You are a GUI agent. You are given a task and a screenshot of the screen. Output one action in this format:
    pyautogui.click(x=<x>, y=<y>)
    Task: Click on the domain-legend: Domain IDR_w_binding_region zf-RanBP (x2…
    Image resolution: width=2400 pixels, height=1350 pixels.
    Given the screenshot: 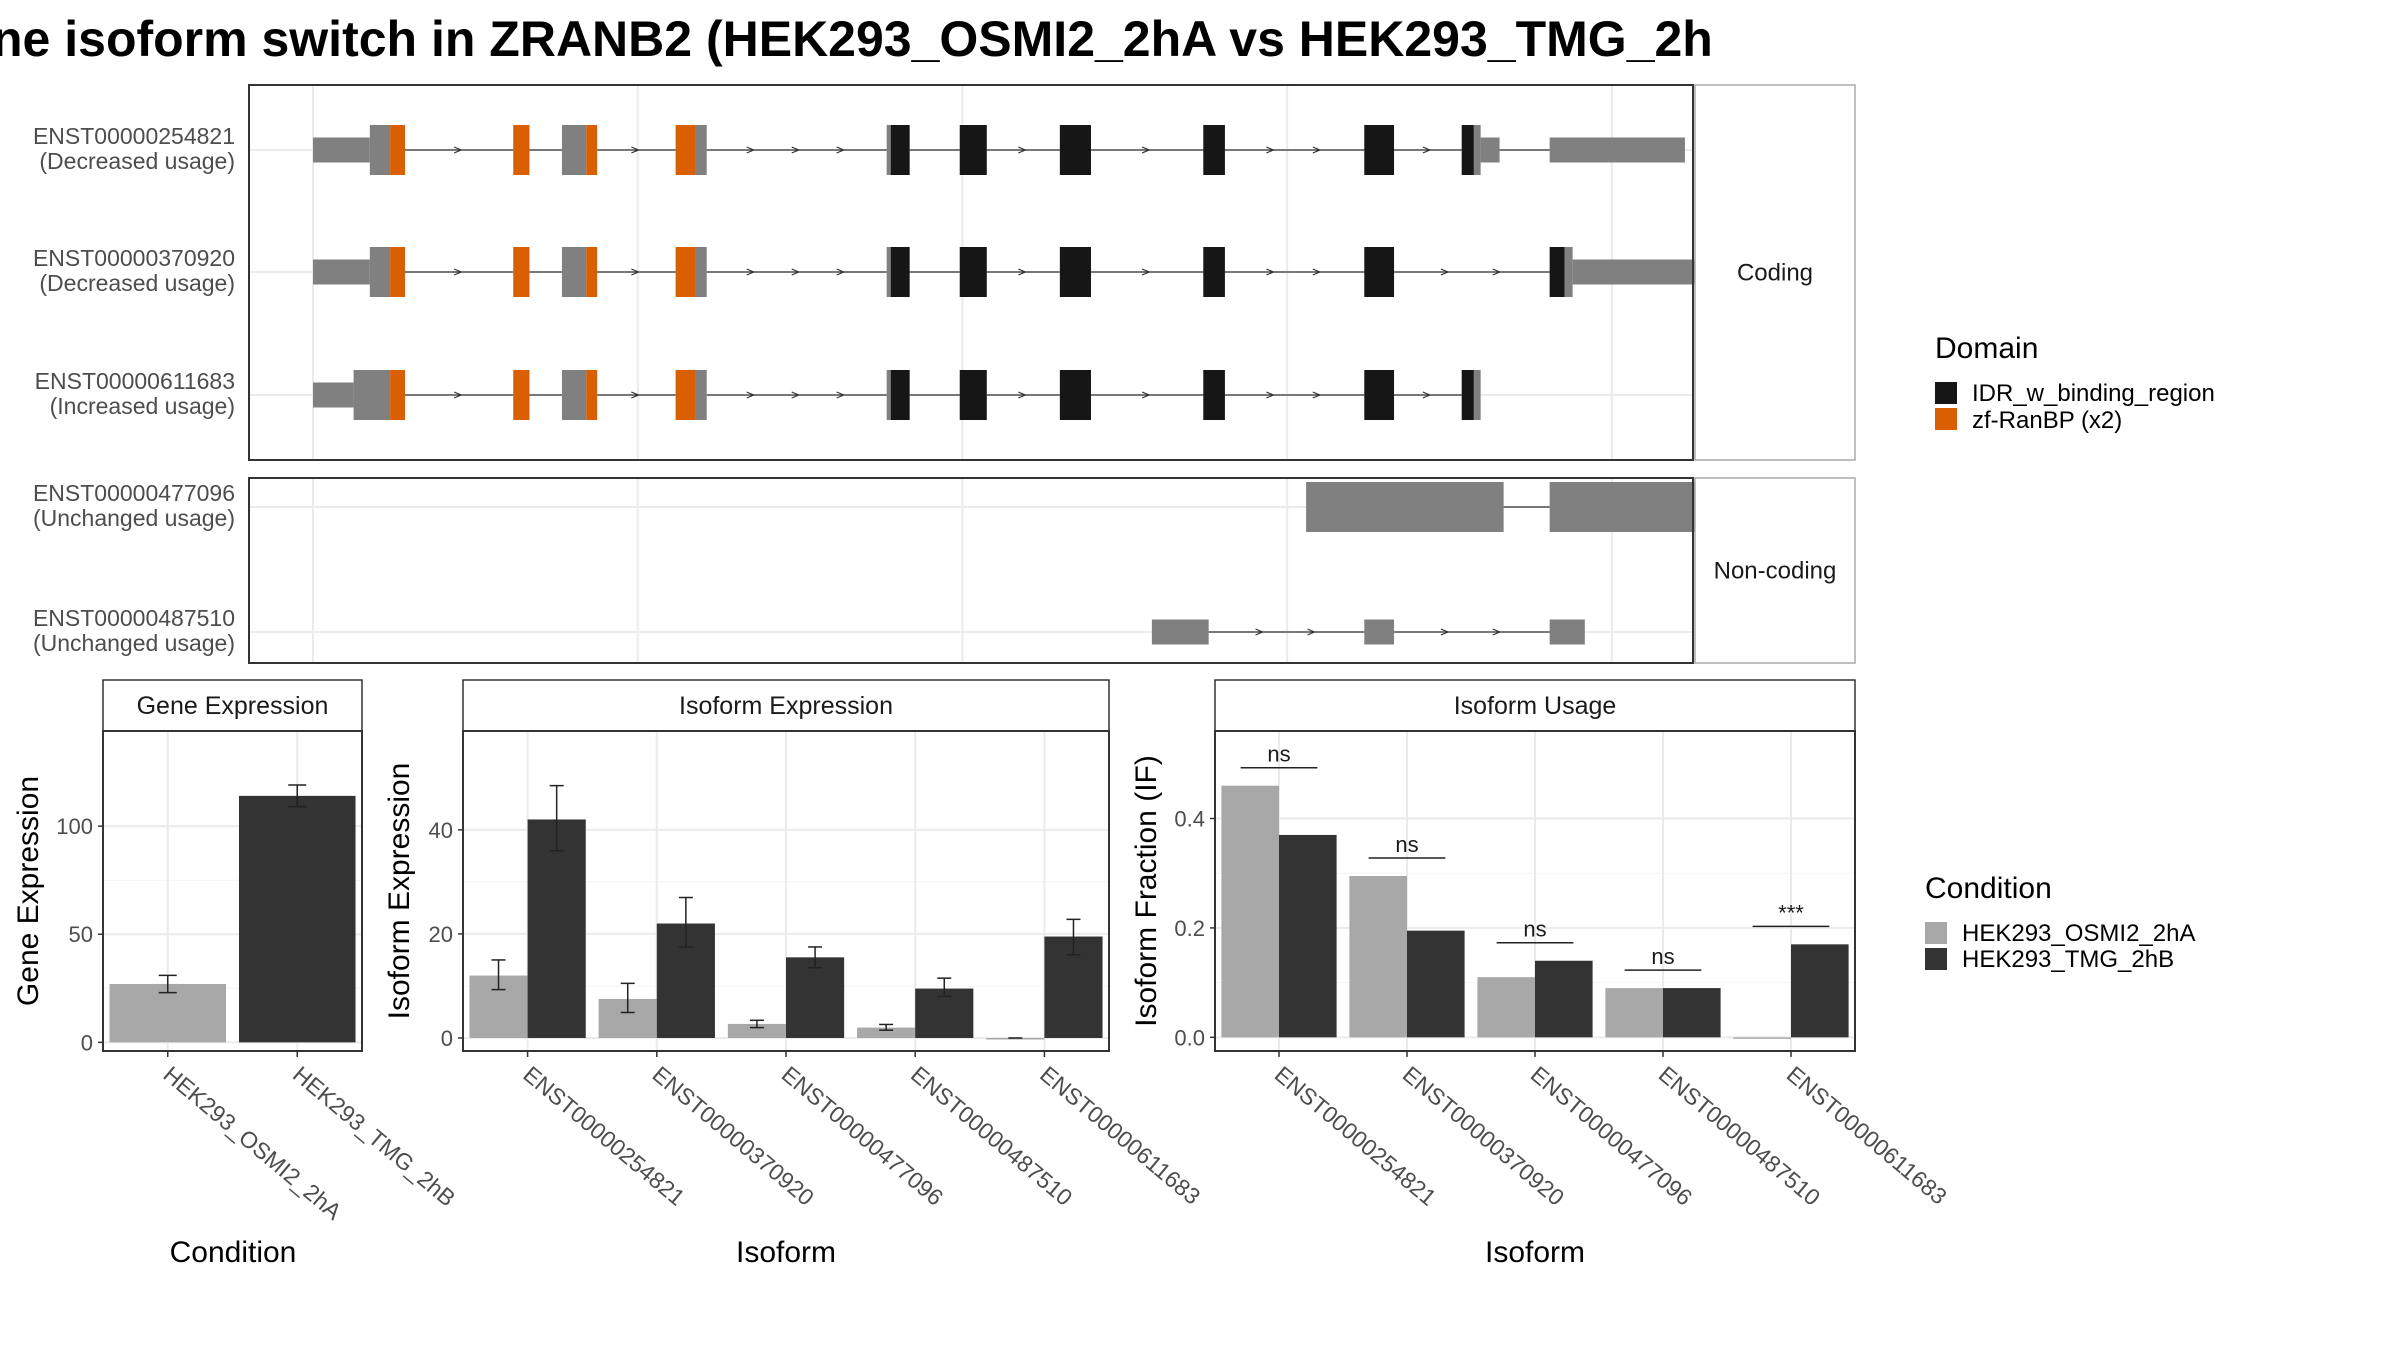 What is the action you would take?
    pyautogui.click(x=2075, y=383)
    